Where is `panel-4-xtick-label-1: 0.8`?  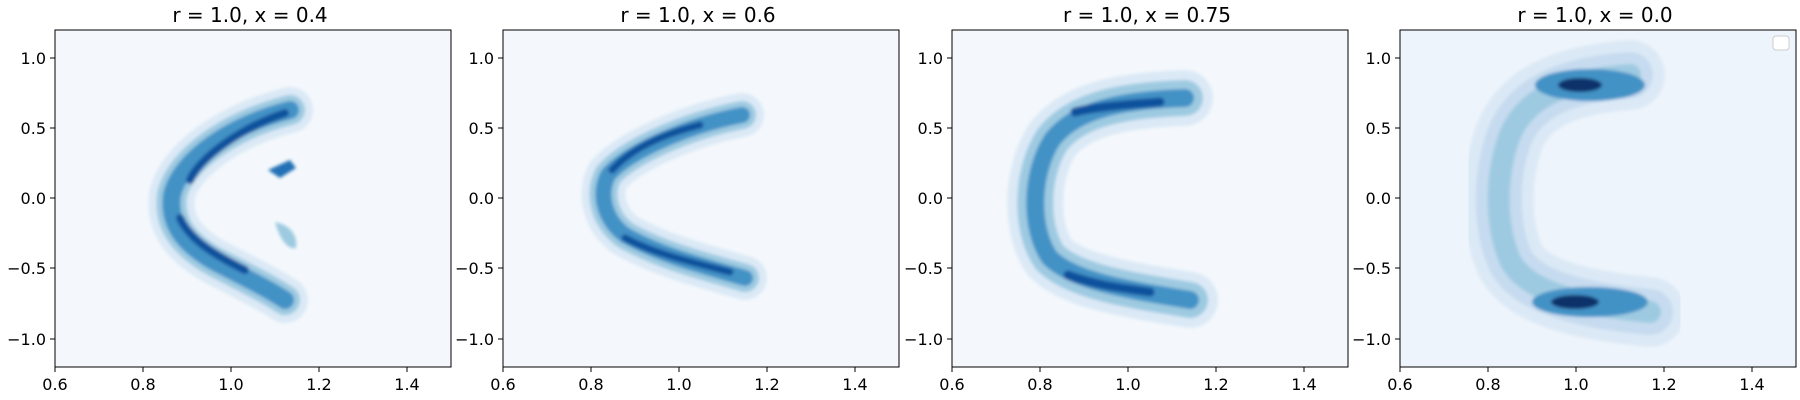 panel-4-xtick-label-1: 0.8 is located at coordinates (1487, 384).